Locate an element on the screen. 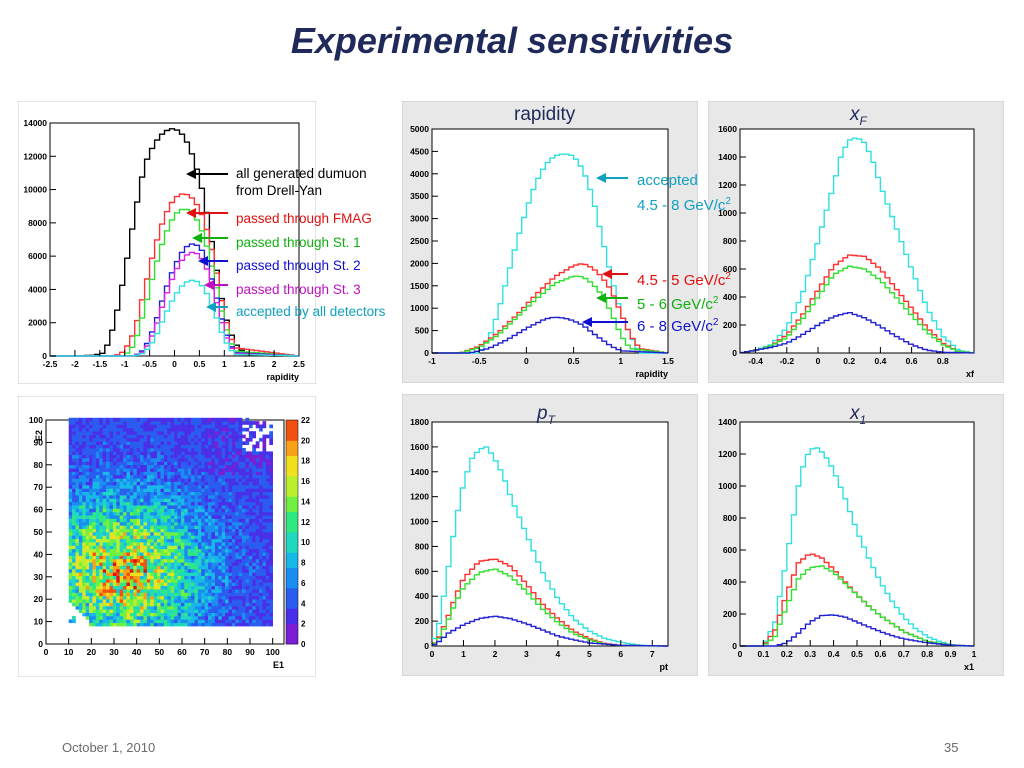  x-axis-label: x1 is located at coordinates (969, 667).